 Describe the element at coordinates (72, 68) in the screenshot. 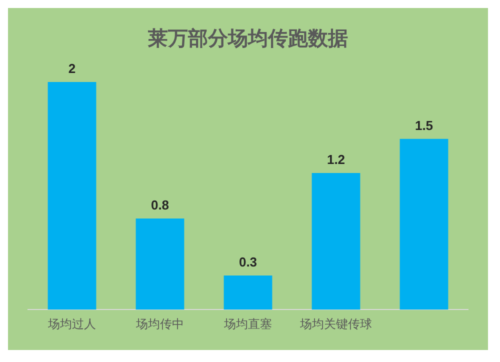

I see `data-label: 2` at that location.